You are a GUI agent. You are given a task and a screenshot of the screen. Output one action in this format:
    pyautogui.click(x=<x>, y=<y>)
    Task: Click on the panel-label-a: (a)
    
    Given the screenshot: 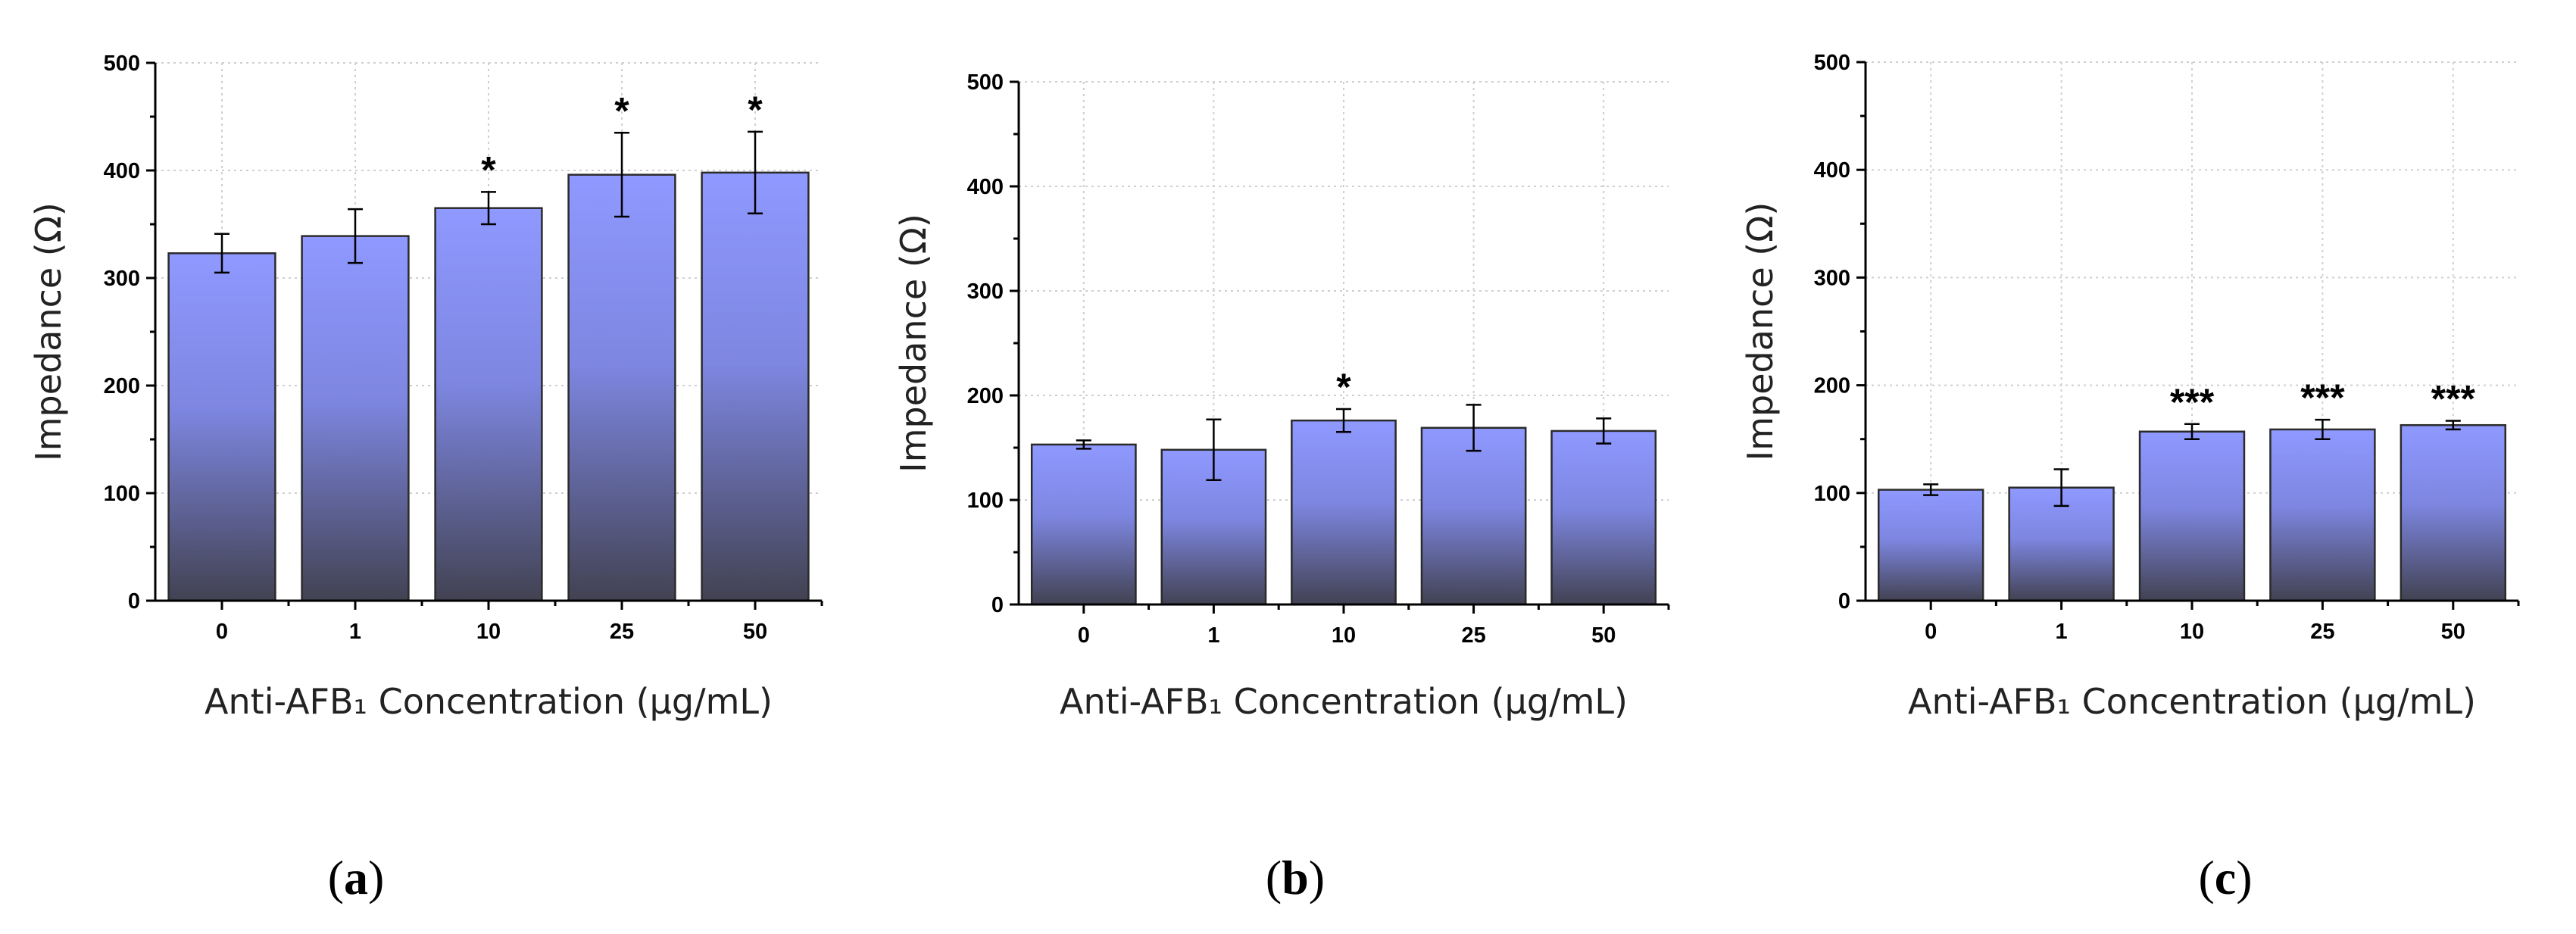 What is the action you would take?
    pyautogui.click(x=357, y=878)
    